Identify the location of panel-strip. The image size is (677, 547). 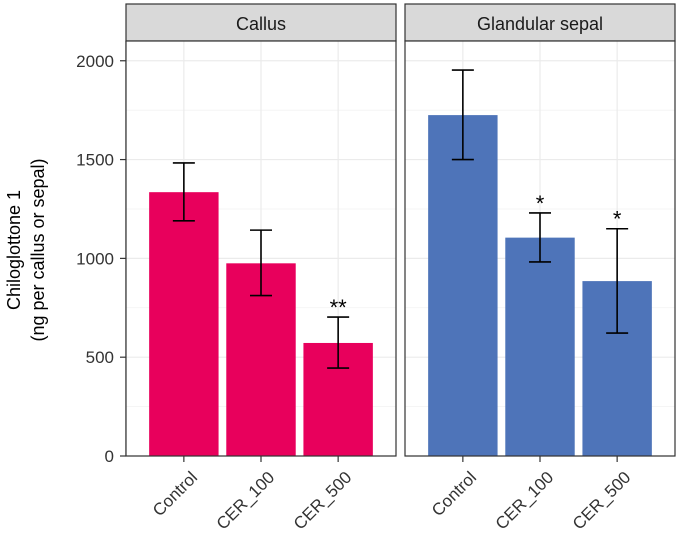
(540, 22).